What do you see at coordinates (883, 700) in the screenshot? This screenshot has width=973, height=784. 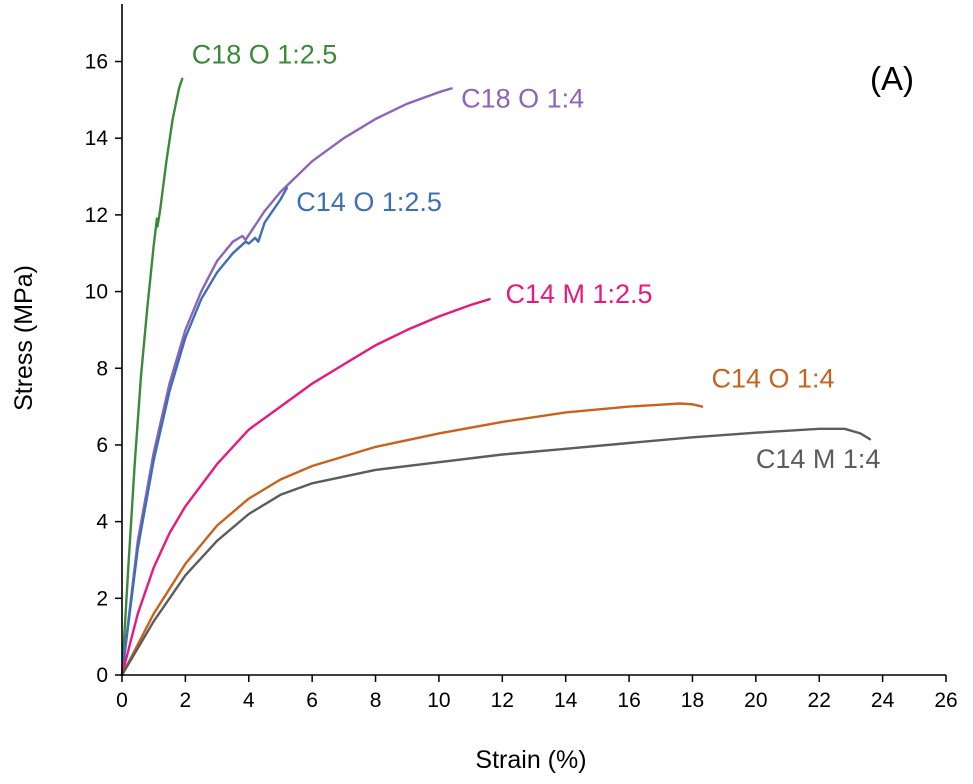 I see `x-tick-label: 24` at bounding box center [883, 700].